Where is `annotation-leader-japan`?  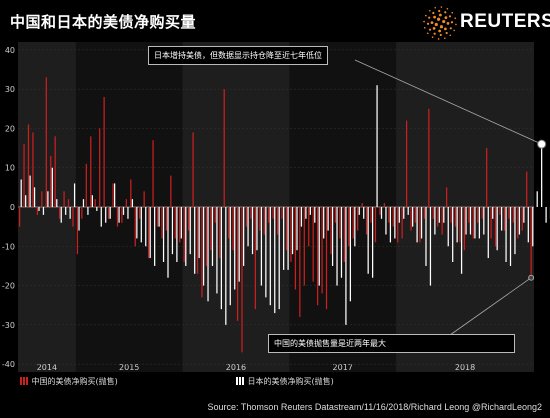 annotation-leader-japan is located at coordinates (448, 102).